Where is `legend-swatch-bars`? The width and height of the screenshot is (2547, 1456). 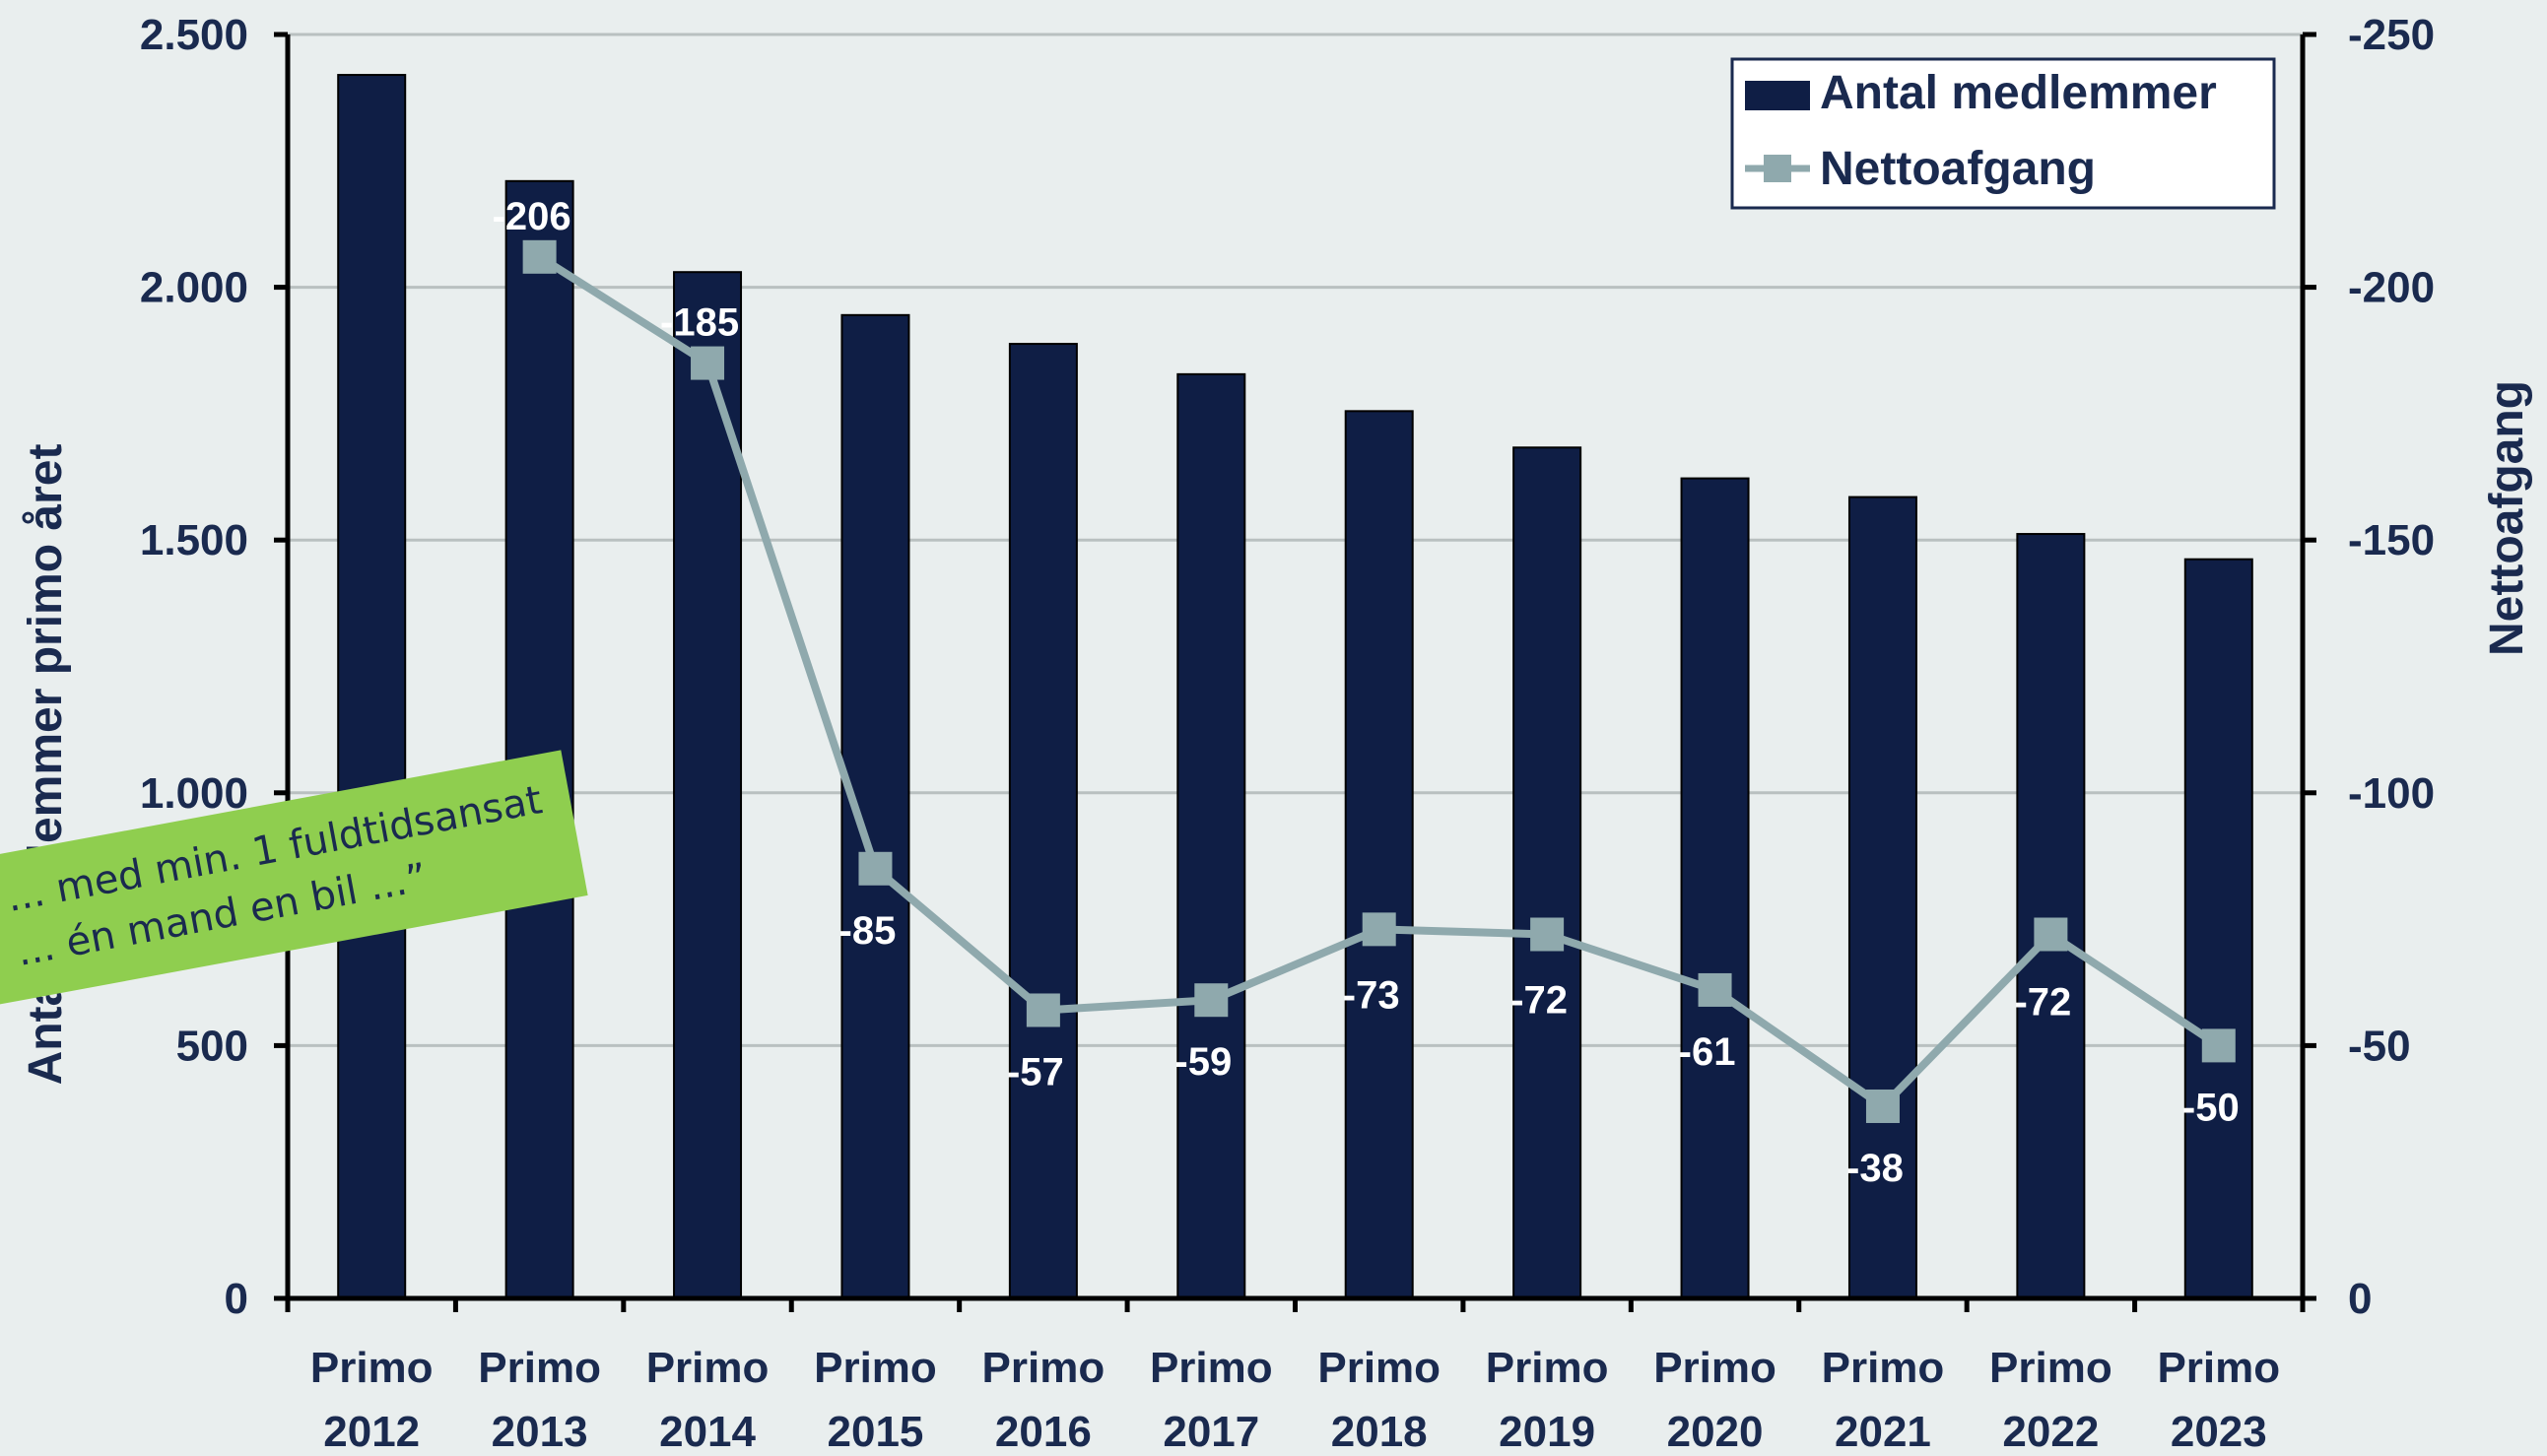 legend-swatch-bars is located at coordinates (1777, 95).